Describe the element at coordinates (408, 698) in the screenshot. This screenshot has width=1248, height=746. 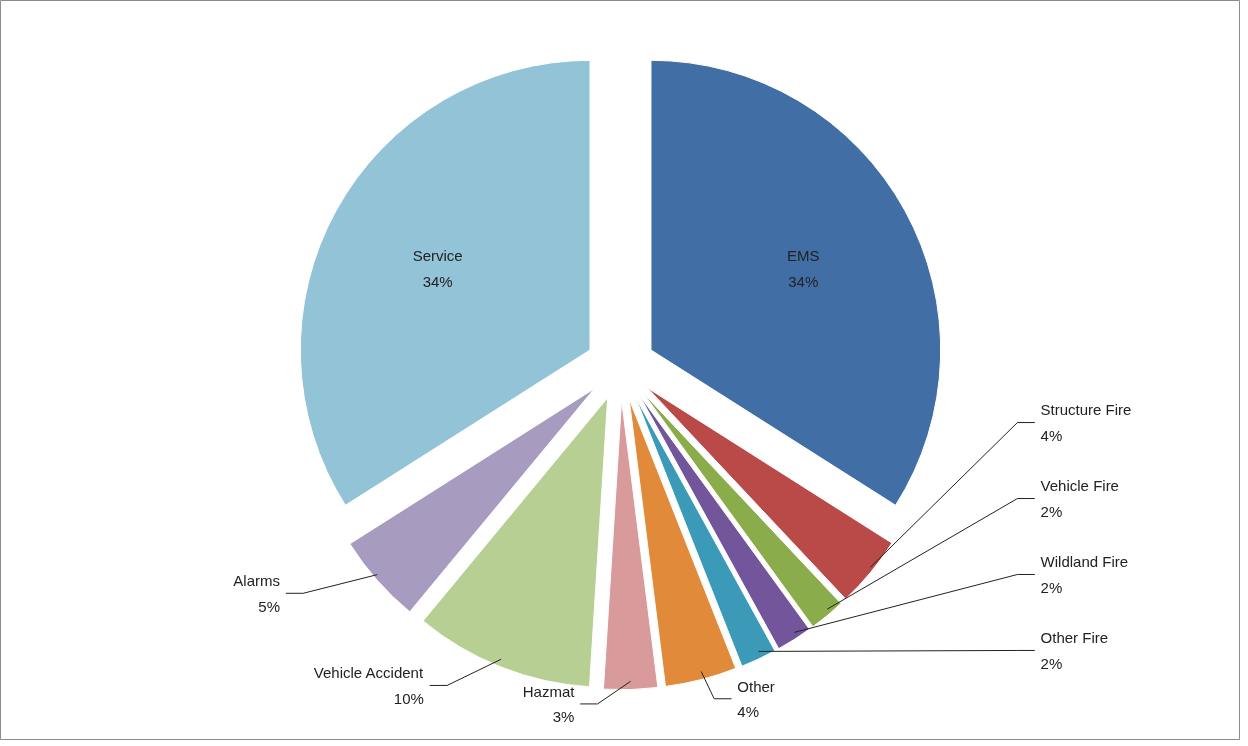
I see `data-label: 10%` at that location.